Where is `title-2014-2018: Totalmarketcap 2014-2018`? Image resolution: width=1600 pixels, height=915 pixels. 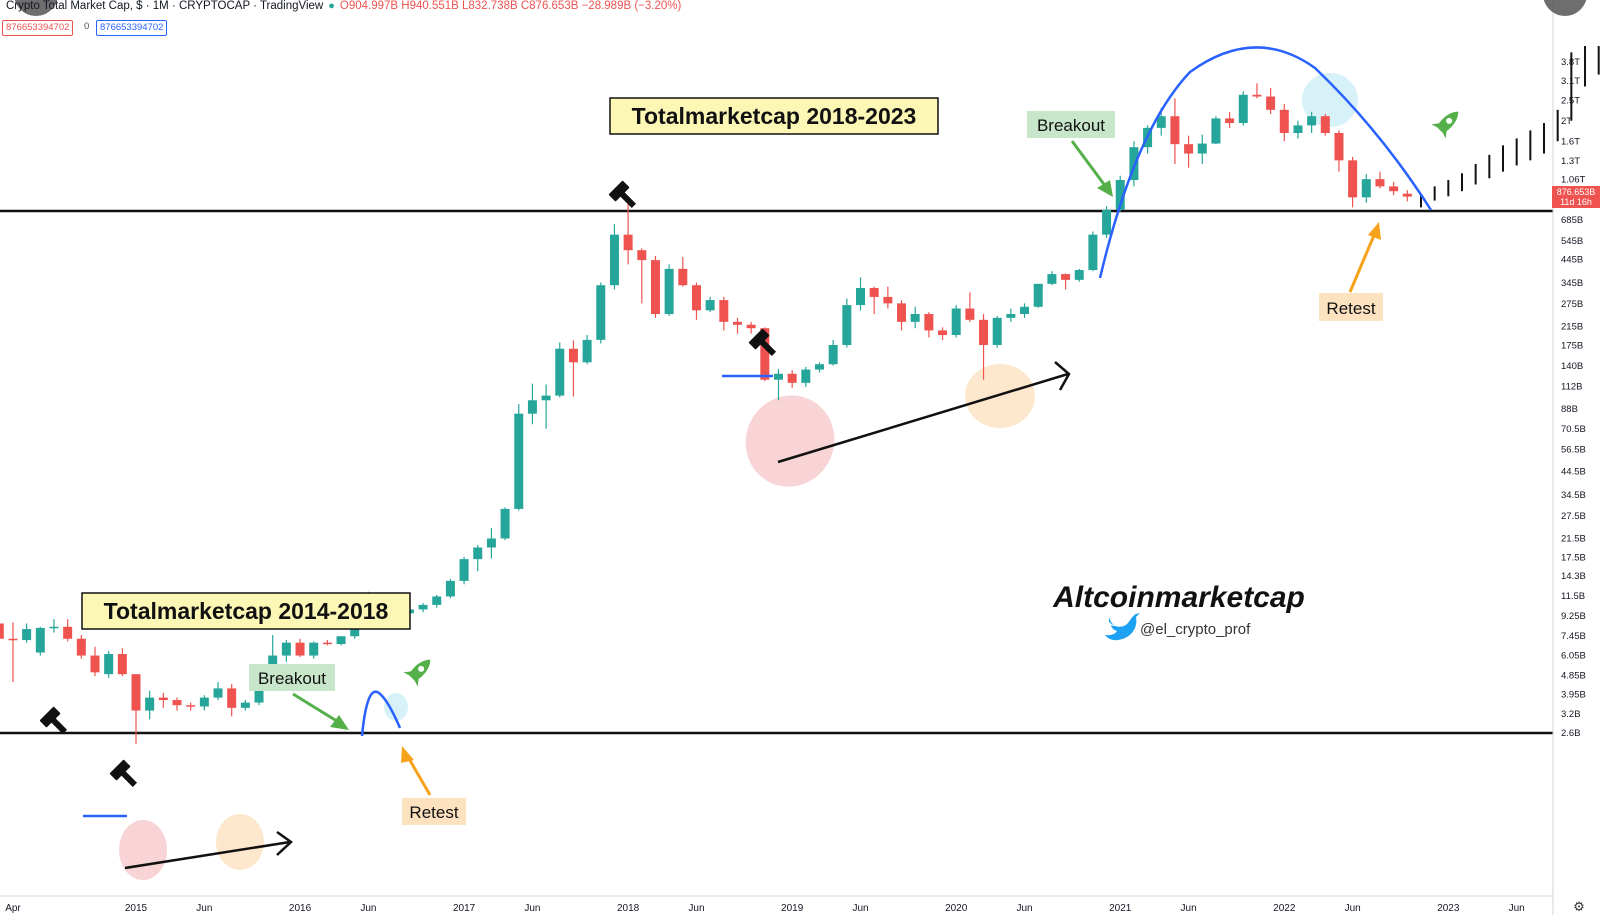
title-2014-2018: Totalmarketcap 2014-2018 is located at coordinates (246, 611).